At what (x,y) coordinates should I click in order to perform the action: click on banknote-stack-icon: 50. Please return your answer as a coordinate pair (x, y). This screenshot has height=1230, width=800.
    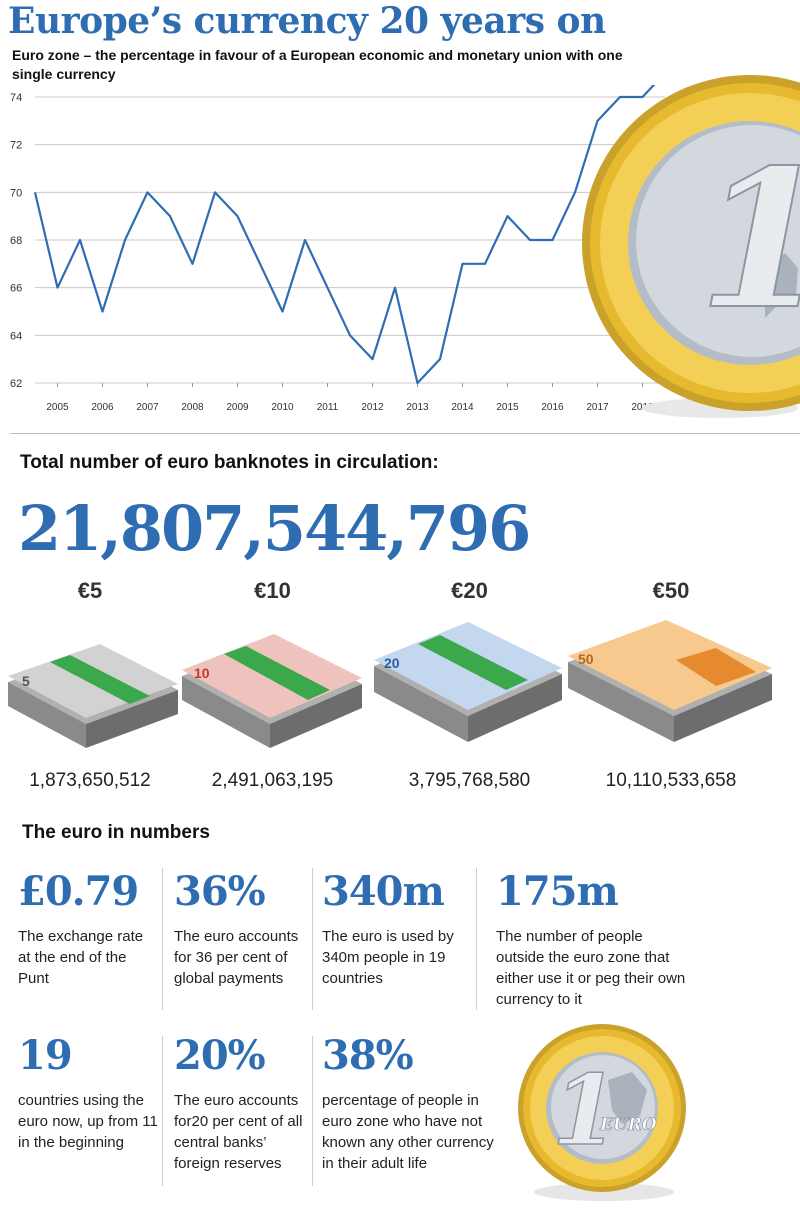
    Looking at the image, I should click on (670, 681).